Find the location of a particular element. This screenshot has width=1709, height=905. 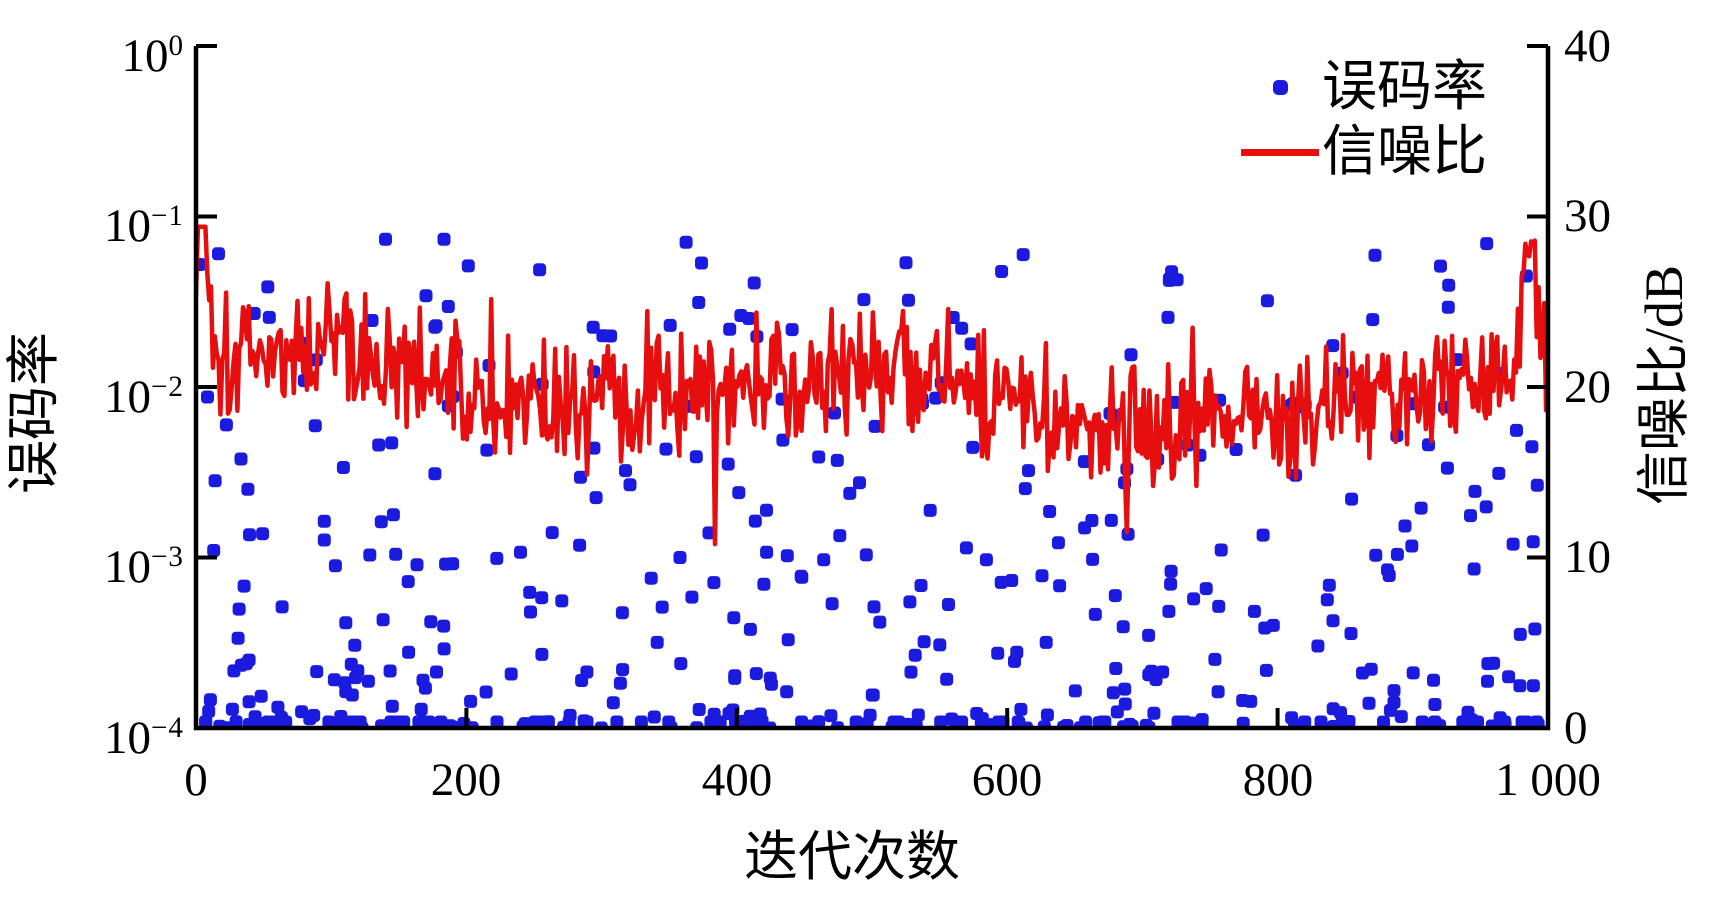

xtick-200: 200 is located at coordinates (466, 780).